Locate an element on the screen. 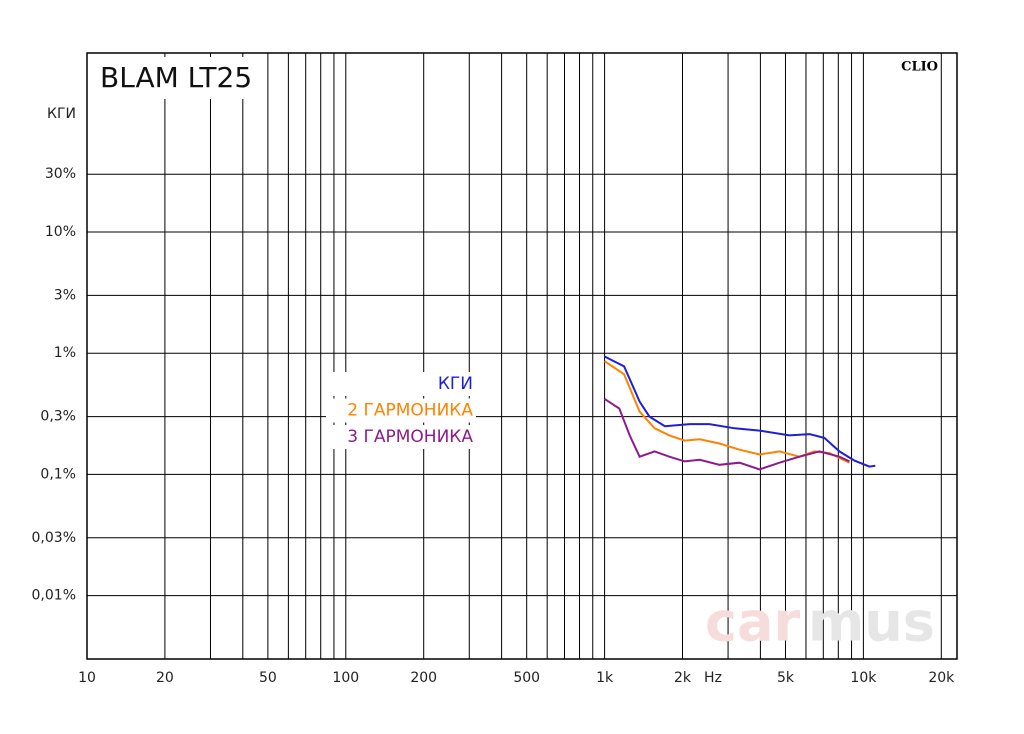 This screenshot has height=734, width=1024. x-tick-label: 1k is located at coordinates (605, 678).